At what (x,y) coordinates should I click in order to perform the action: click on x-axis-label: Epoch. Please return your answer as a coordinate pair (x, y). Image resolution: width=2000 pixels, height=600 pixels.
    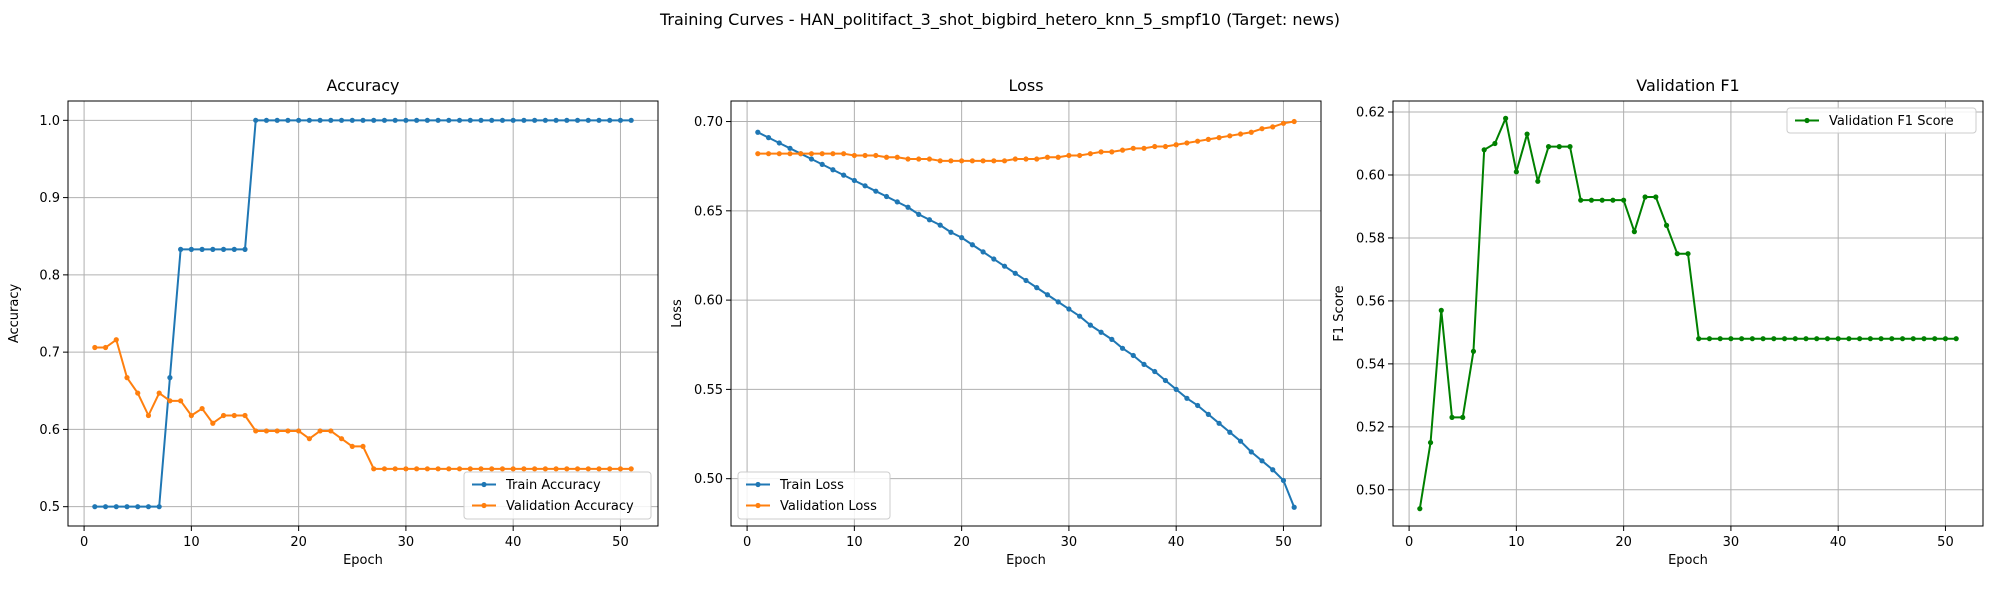
    Looking at the image, I should click on (1026, 560).